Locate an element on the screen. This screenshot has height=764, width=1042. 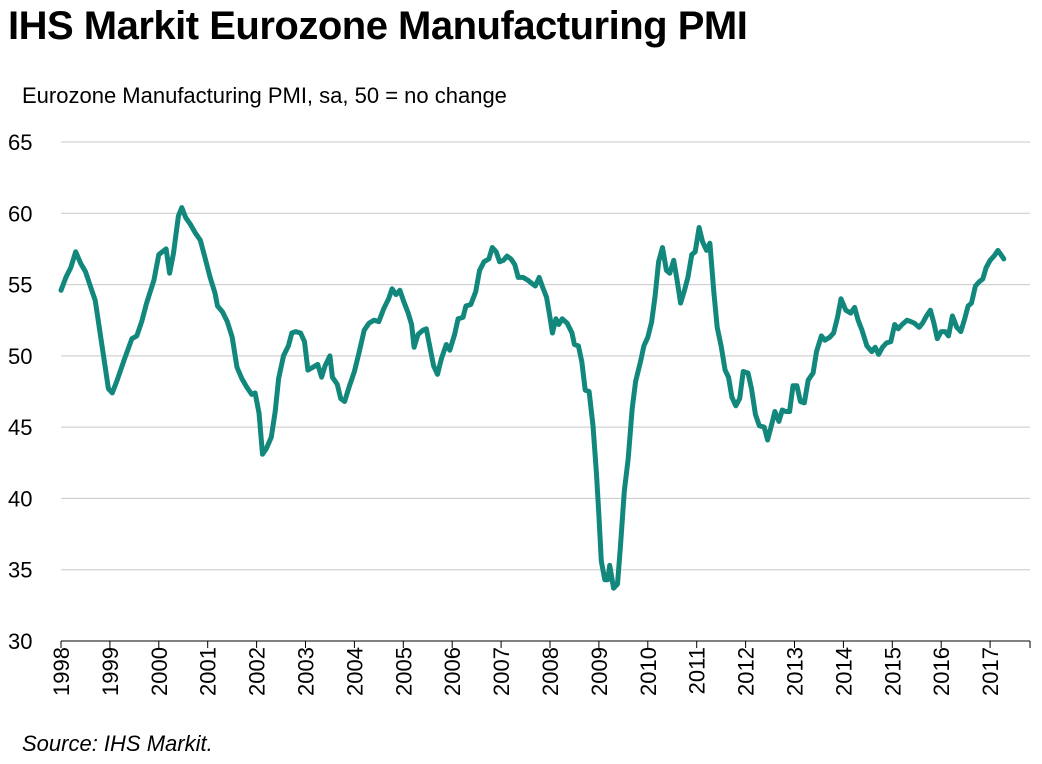
x-tick-label: 2010 is located at coordinates (648, 671).